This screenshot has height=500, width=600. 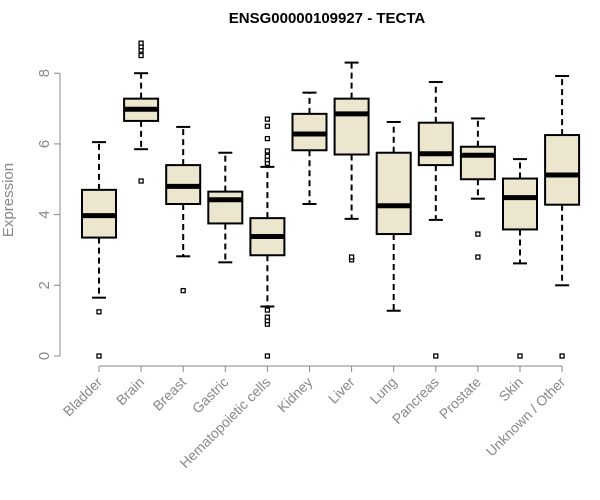 I want to click on x-tick-label: Bladder, so click(x=83, y=397).